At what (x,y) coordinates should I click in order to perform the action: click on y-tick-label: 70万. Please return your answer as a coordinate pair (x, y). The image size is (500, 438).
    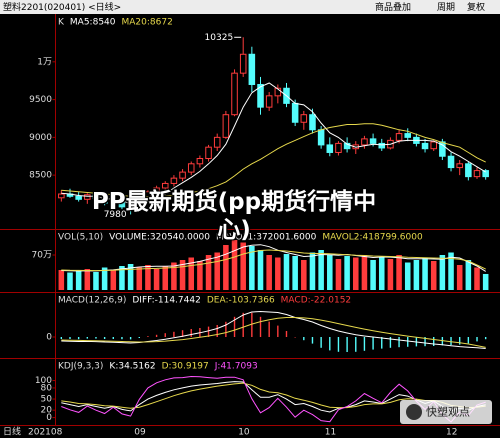
    Looking at the image, I should click on (42, 256).